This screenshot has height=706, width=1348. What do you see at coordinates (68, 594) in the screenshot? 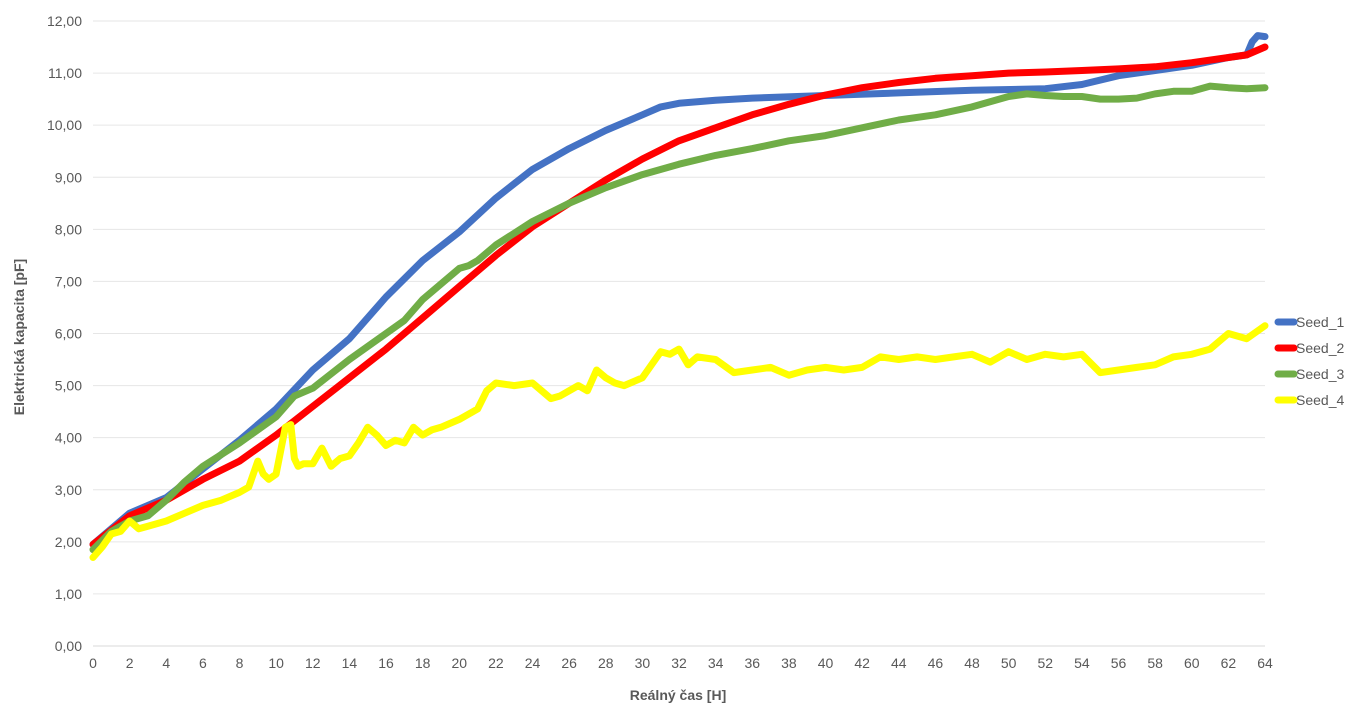
I see `y-tick-label: 1,00` at bounding box center [68, 594].